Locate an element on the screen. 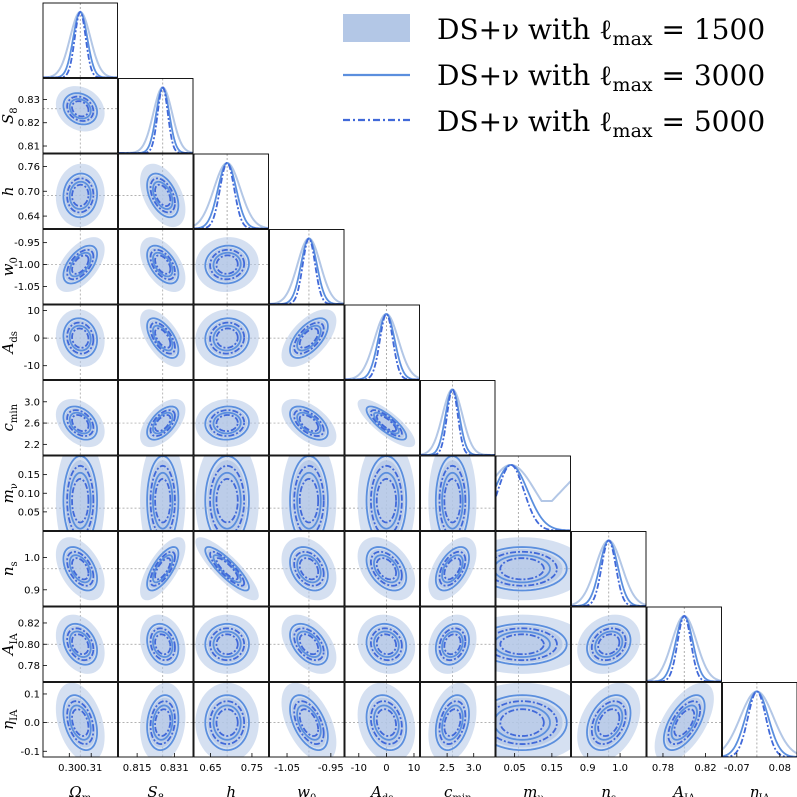 The height and width of the screenshot is (797, 797). panel-h-s8 is located at coordinates (156, 191).